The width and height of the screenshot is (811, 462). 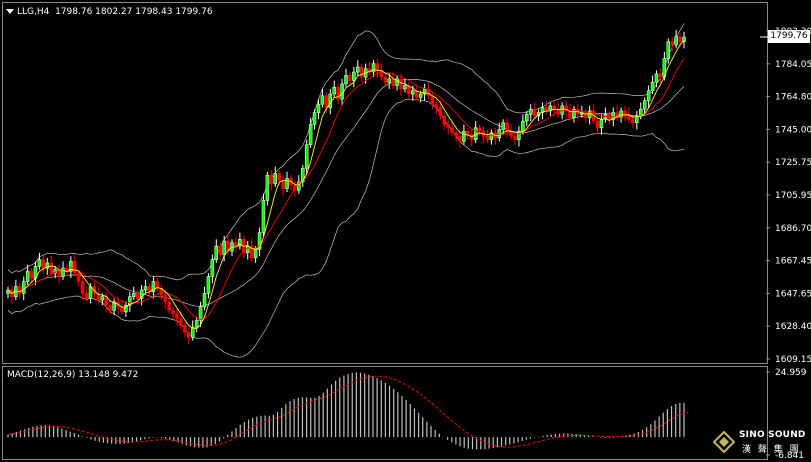 What do you see at coordinates (793, 98) in the screenshot?
I see `price-axis-label: 1764.80` at bounding box center [793, 98].